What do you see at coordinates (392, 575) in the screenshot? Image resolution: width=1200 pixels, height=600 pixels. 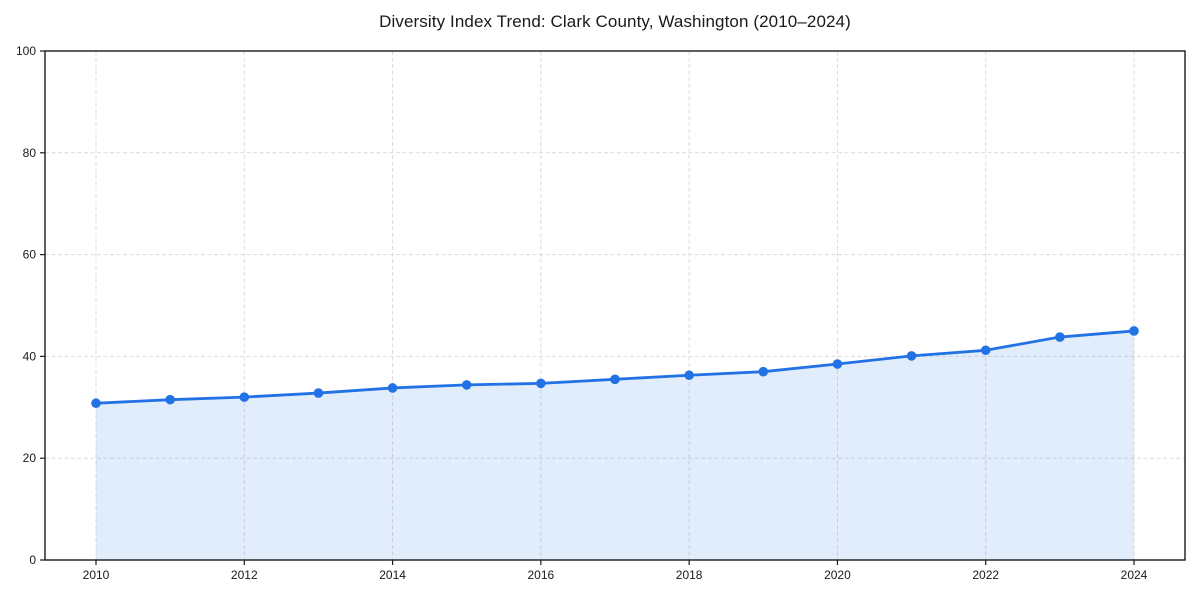 I see `x-axis-tick-label: 2014` at bounding box center [392, 575].